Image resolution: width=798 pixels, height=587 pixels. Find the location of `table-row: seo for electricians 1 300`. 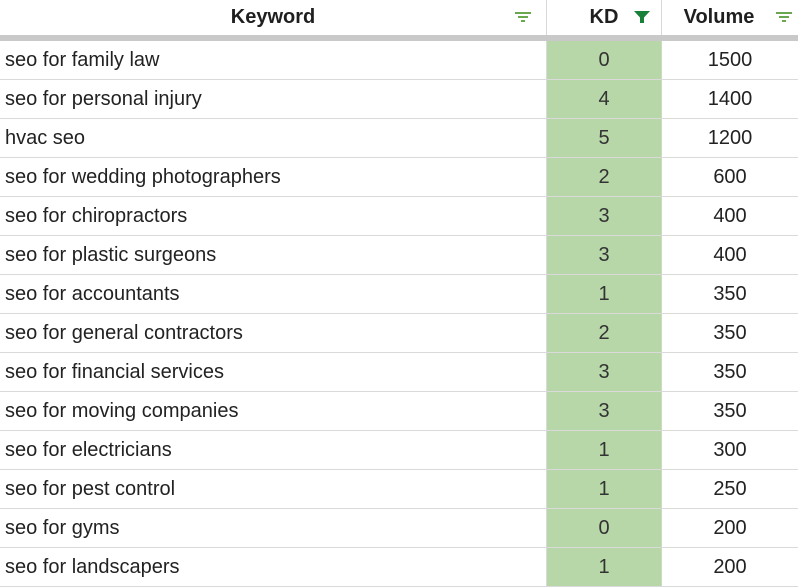

table-row: seo for electricians 1 300 is located at coordinates (399, 450).